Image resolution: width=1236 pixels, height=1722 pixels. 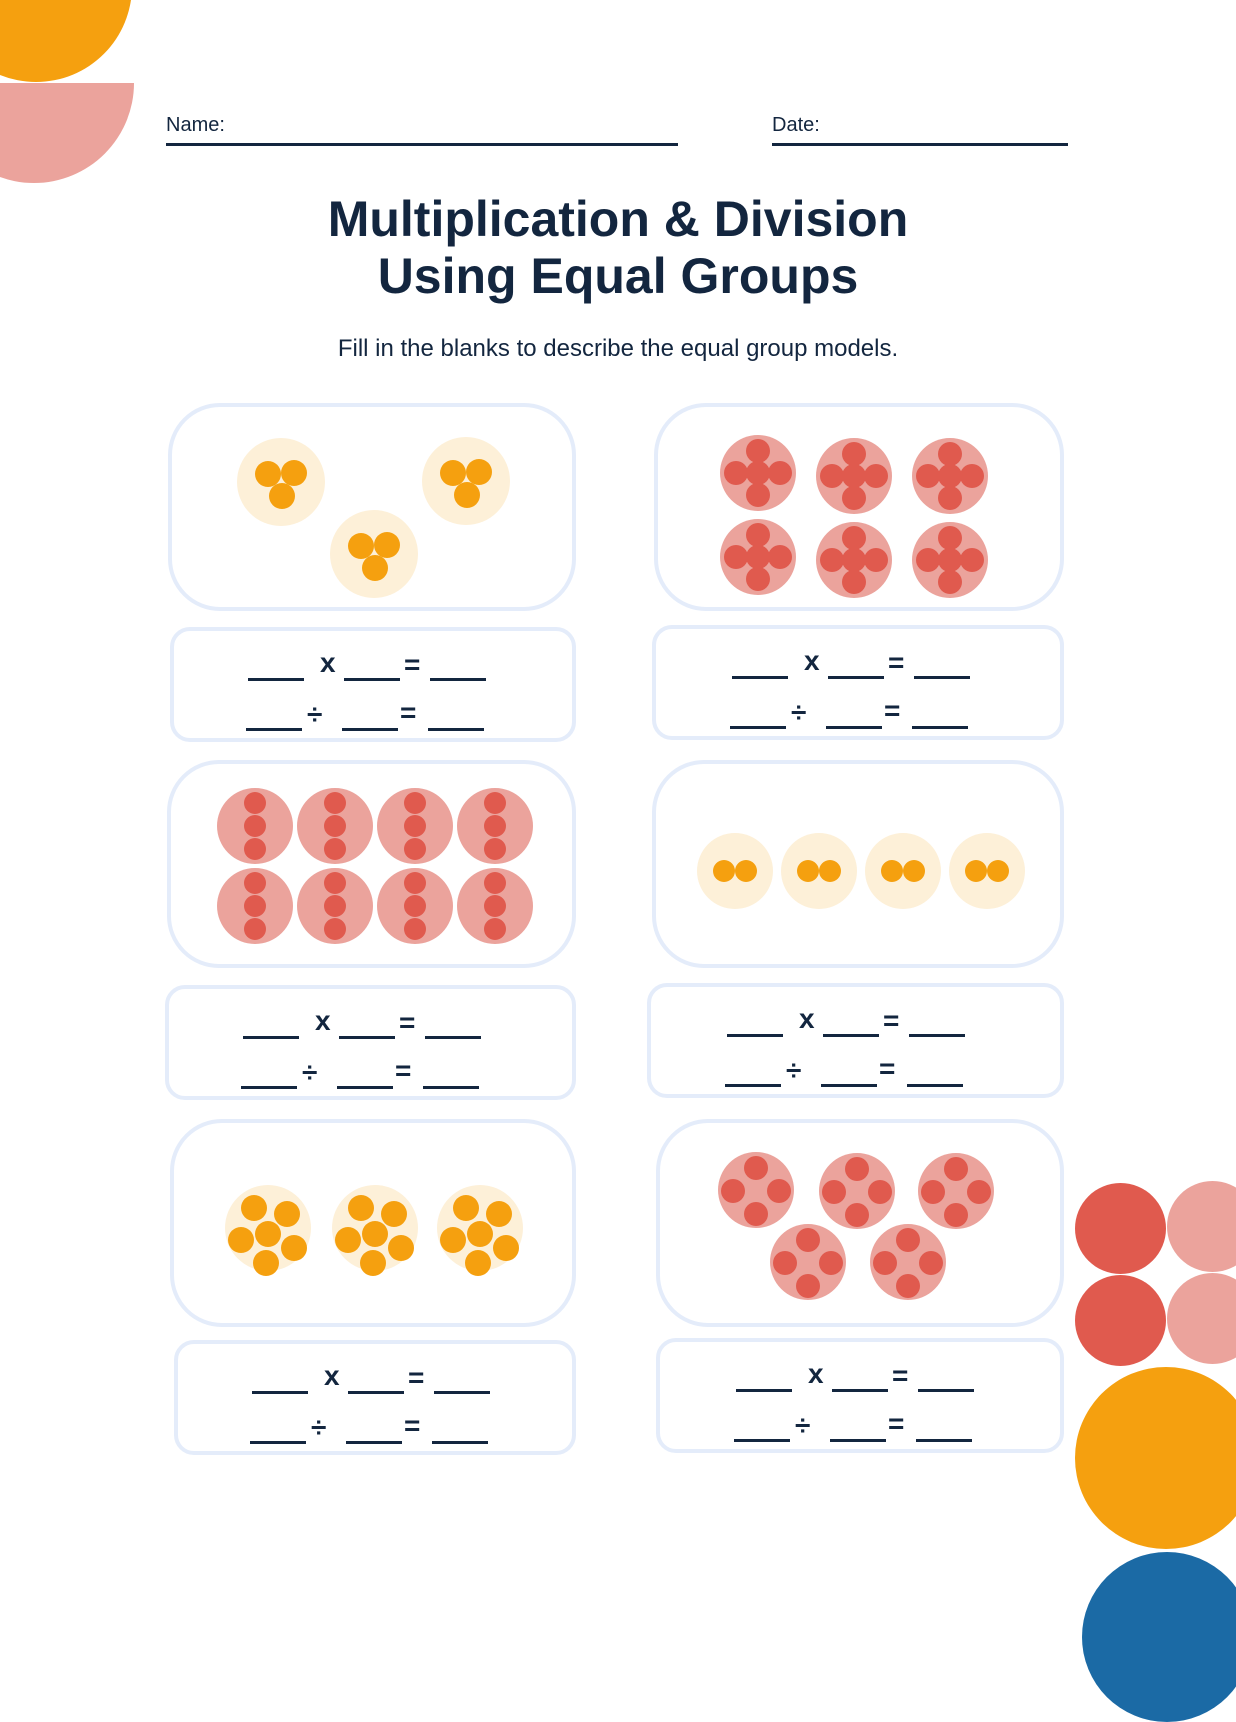 What do you see at coordinates (618, 219) in the screenshot?
I see `page-title-line-1: Multiplication & Division` at bounding box center [618, 219].